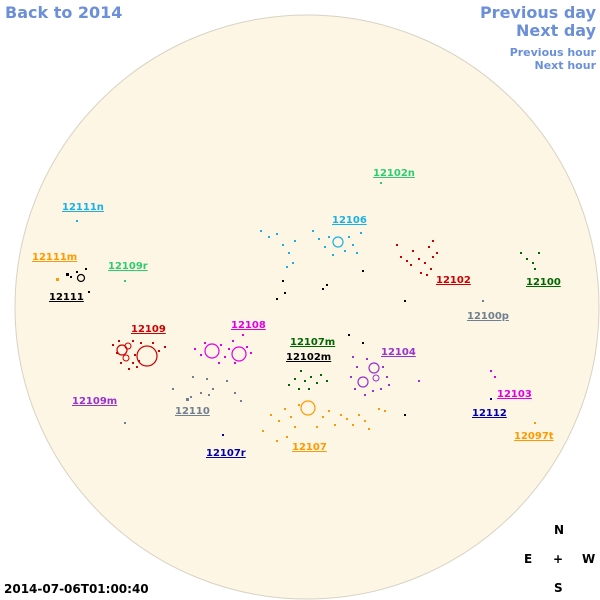 Image resolution: width=600 pixels, height=600 pixels. I want to click on region-label-12100: 12100, so click(543, 282).